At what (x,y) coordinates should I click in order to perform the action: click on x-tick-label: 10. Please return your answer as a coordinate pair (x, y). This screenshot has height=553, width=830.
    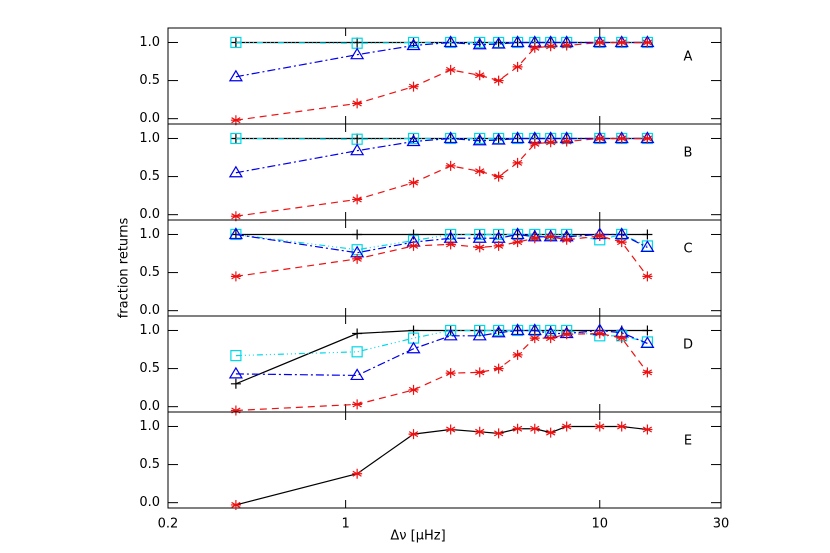
    Looking at the image, I should click on (599, 524).